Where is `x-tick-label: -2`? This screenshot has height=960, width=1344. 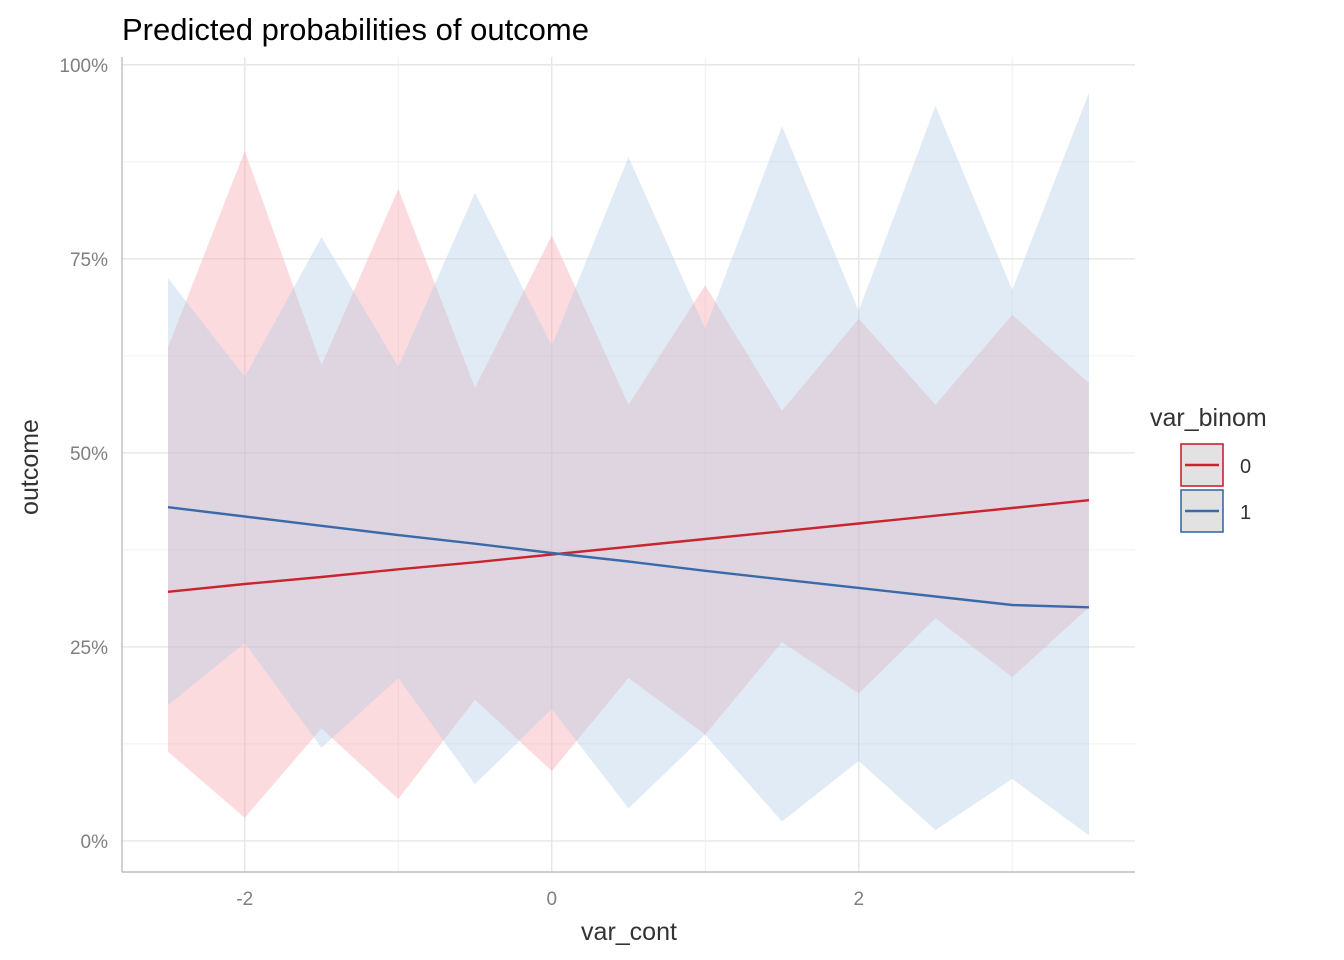
x-tick-label: -2 is located at coordinates (244, 899).